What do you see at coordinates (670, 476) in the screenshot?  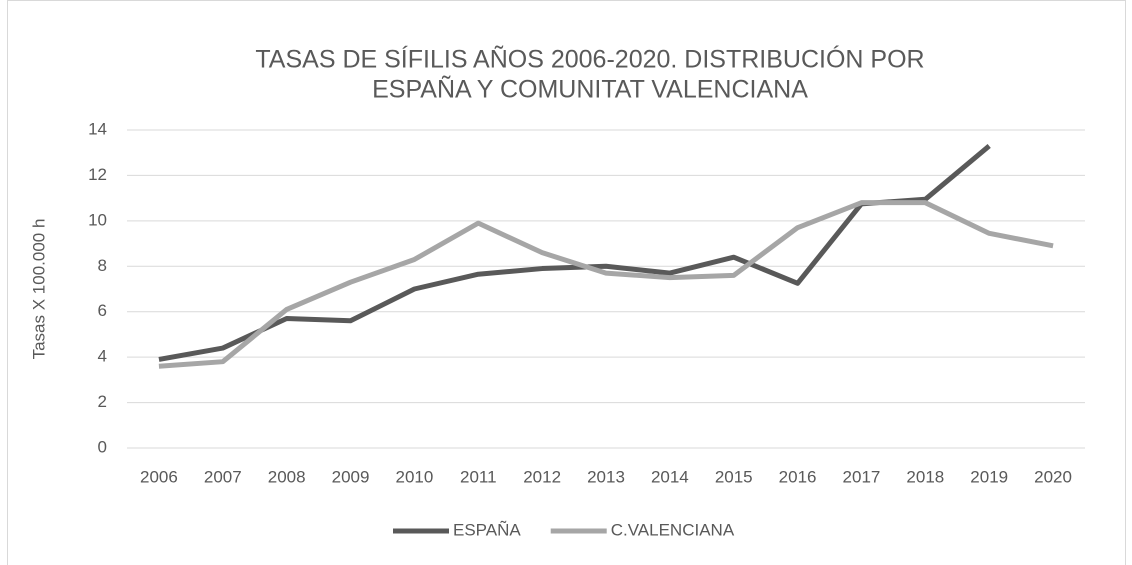 I see `x-tick-label: 2014` at bounding box center [670, 476].